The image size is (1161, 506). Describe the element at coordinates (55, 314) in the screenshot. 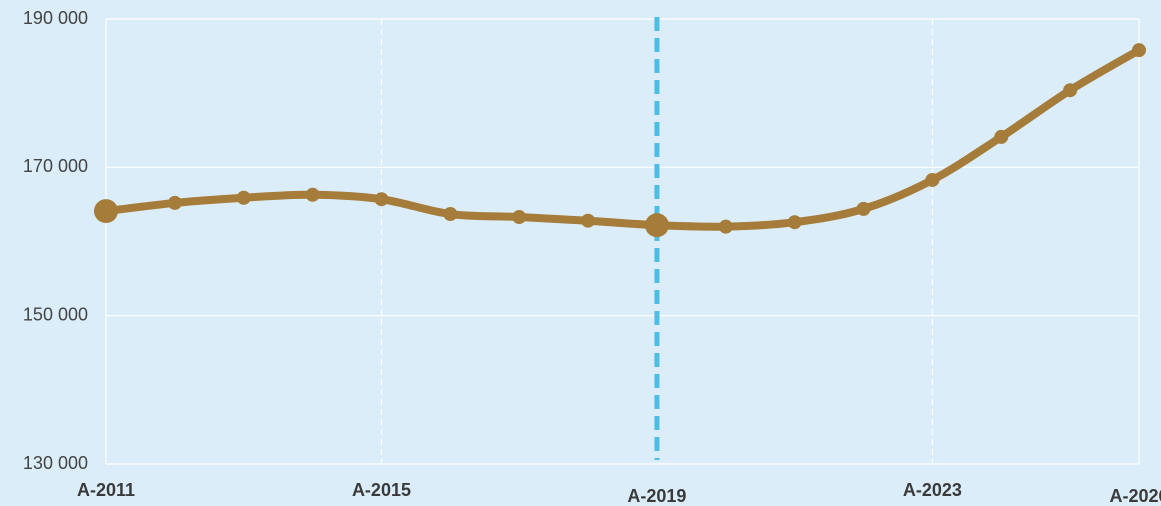

I see `y-tick-label: 150 000` at that location.